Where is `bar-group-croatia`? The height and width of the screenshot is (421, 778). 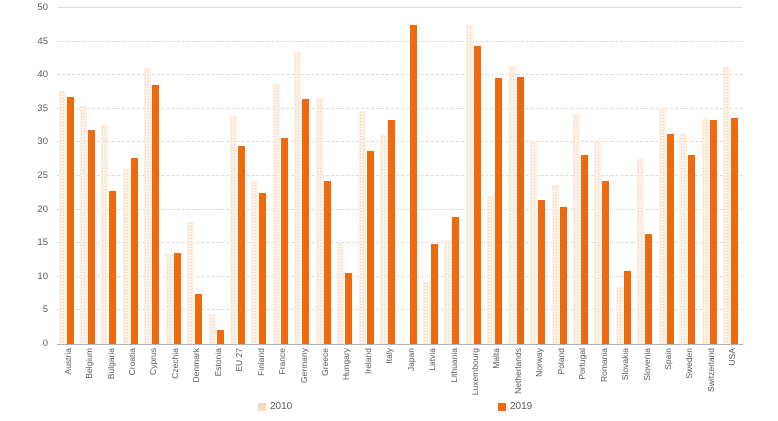
bar-group-croatia is located at coordinates (131, 176).